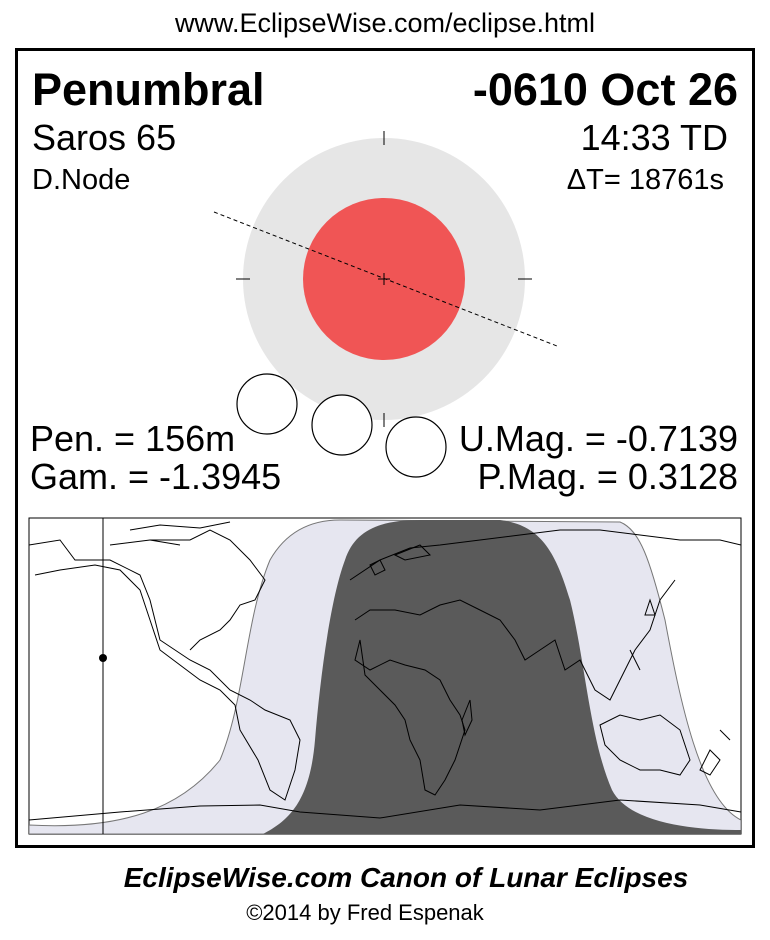 This screenshot has width=770, height=940. I want to click on gamma: Gam. = -1.3945, so click(156, 476).